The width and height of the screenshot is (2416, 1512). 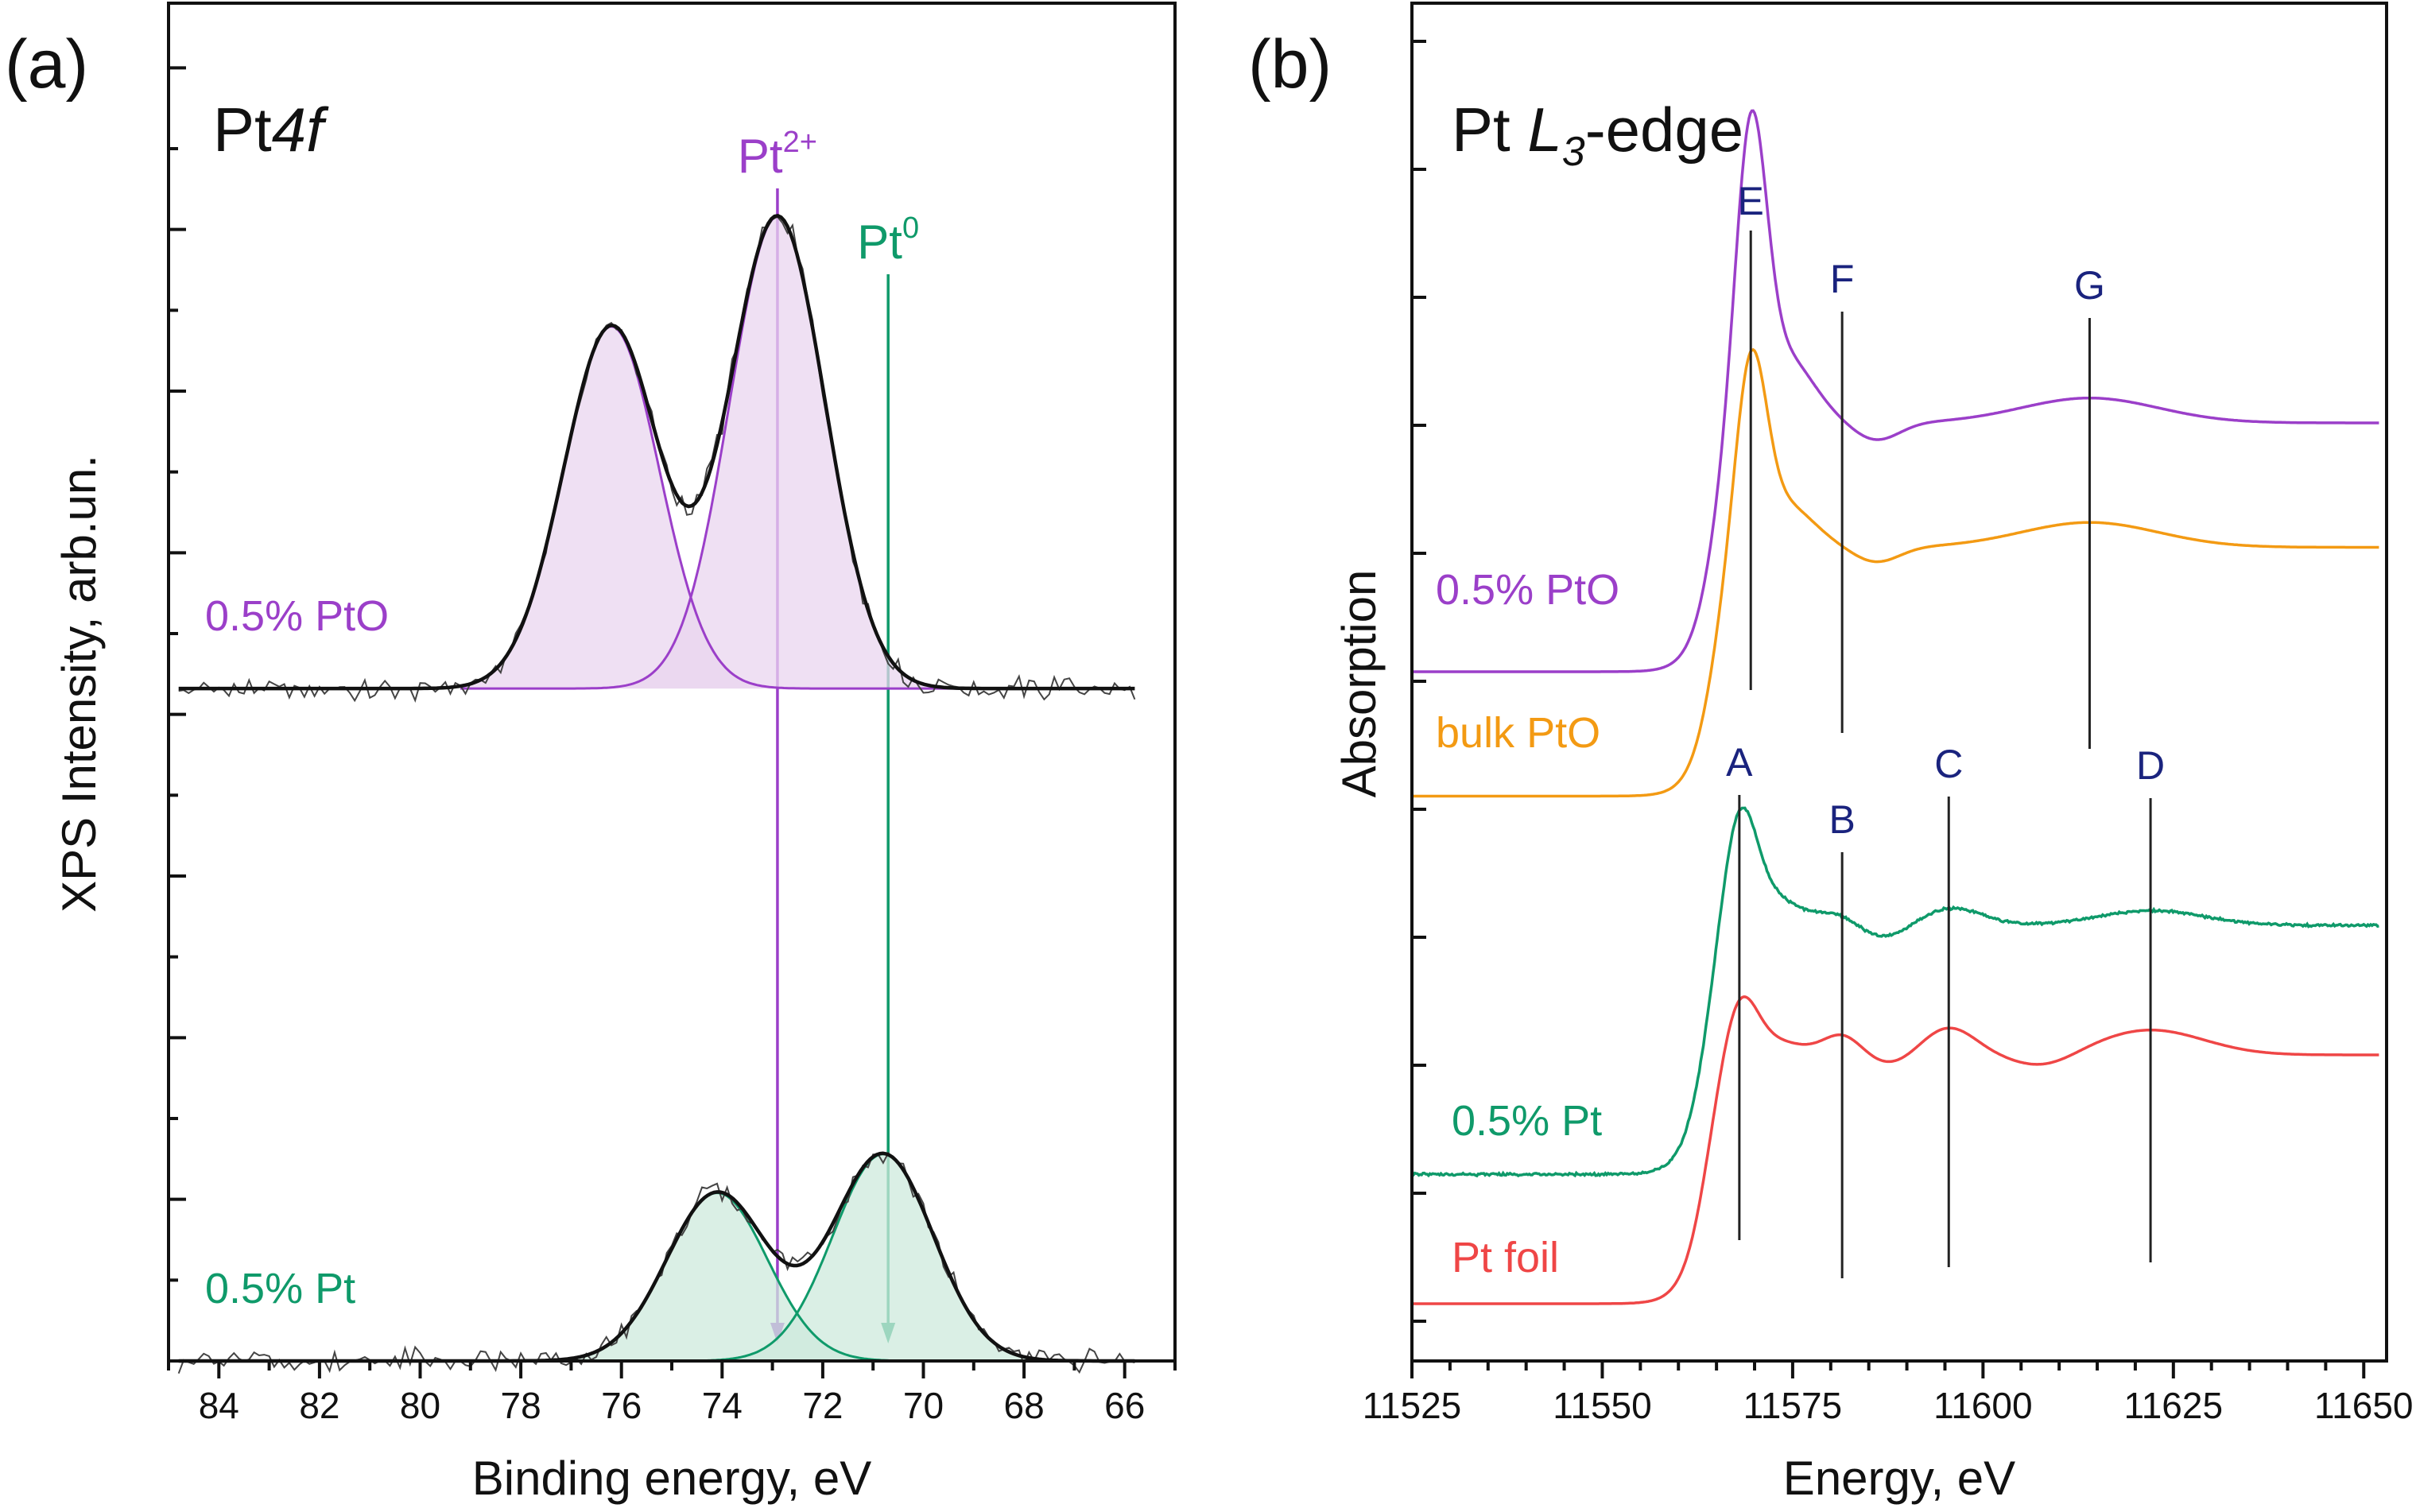 I want to click on x-tick-label: 84, so click(x=219, y=1405).